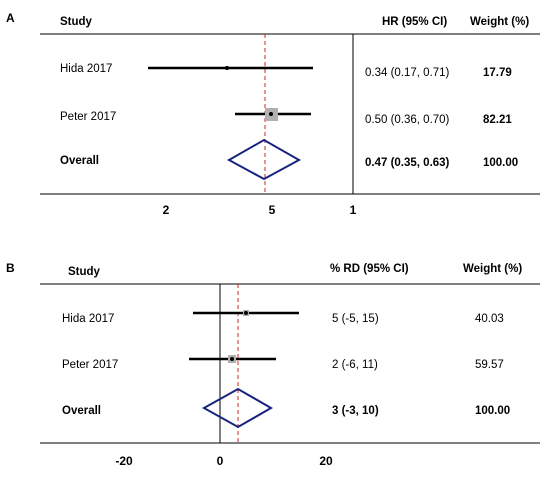 Image resolution: width=550 pixels, height=477 pixels. Describe the element at coordinates (407, 73) in the screenshot. I see `panel-a-row-1-ci-text: 0.34 (0.17, 0.71)` at that location.